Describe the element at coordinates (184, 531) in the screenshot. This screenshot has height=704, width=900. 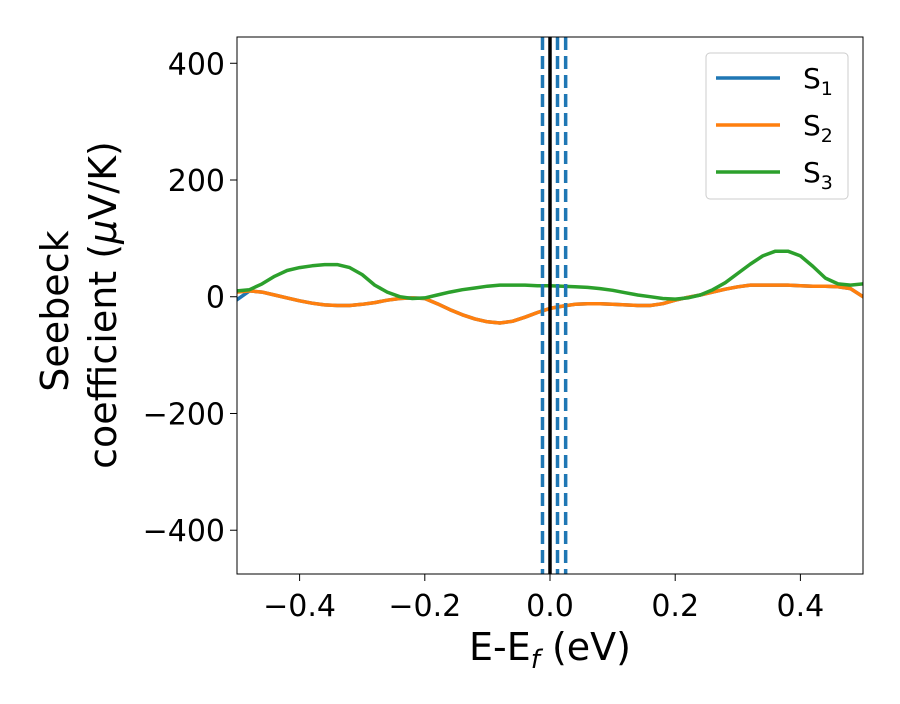
I see `y-tick-label: −400` at that location.